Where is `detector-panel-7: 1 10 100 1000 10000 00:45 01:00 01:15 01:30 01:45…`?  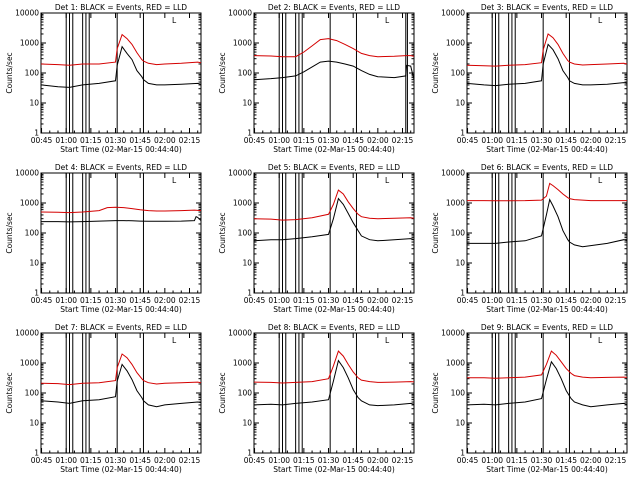
detector-panel-7: 1 10 100 1000 10000 00:45 01:00 01:15 01:30 01:45… is located at coordinates (103, 398).